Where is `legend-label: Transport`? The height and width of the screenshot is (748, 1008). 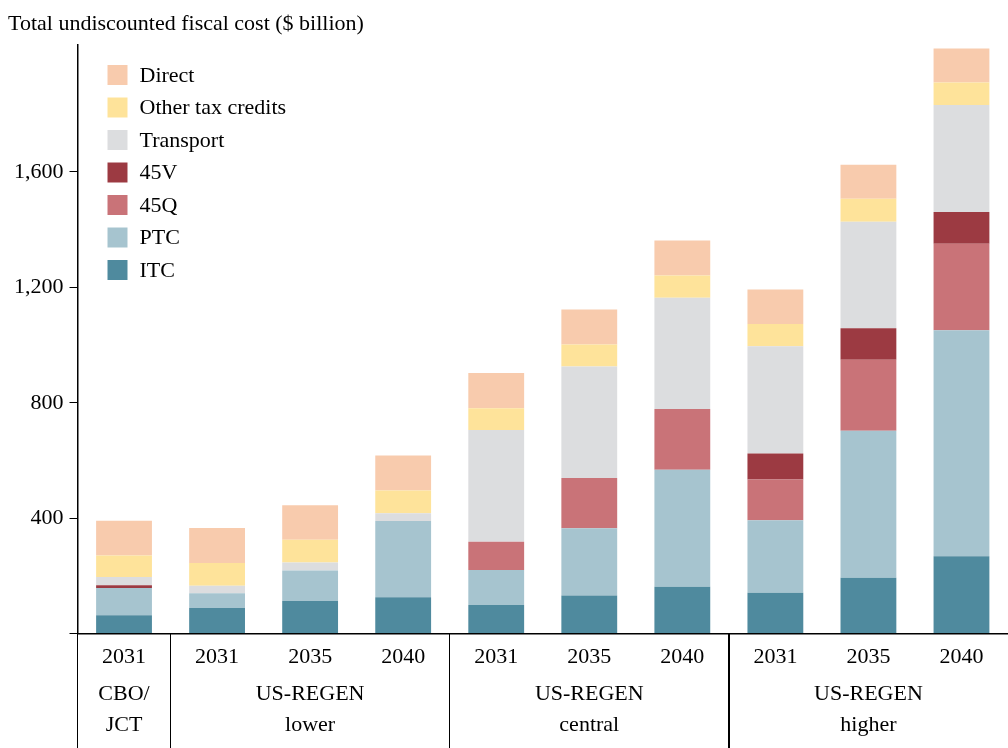
legend-label: Transport is located at coordinates (182, 139).